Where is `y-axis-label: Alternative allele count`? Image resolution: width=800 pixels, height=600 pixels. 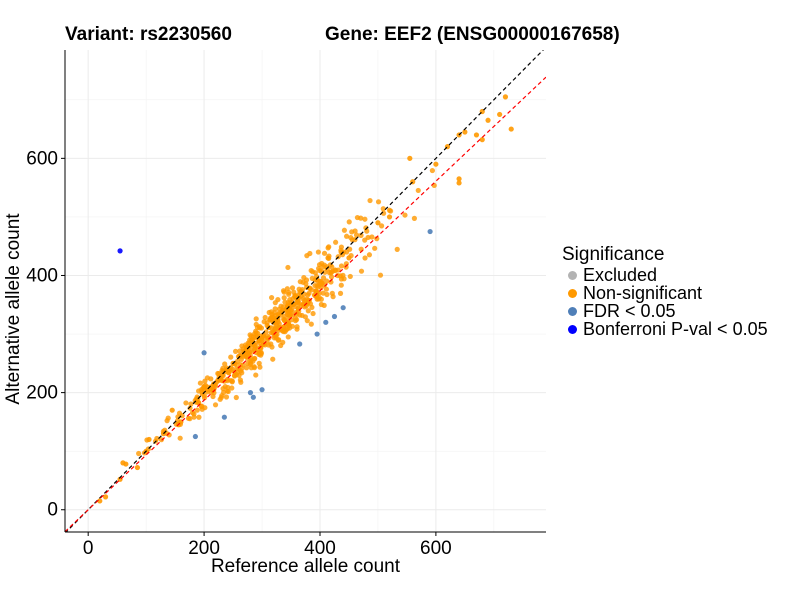
y-axis-label: Alternative allele count is located at coordinates (13, 309).